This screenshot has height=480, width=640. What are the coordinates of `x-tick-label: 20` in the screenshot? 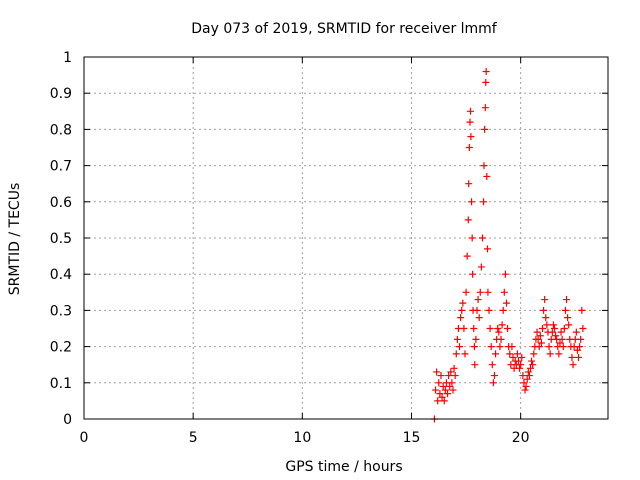 It's located at (521, 438).